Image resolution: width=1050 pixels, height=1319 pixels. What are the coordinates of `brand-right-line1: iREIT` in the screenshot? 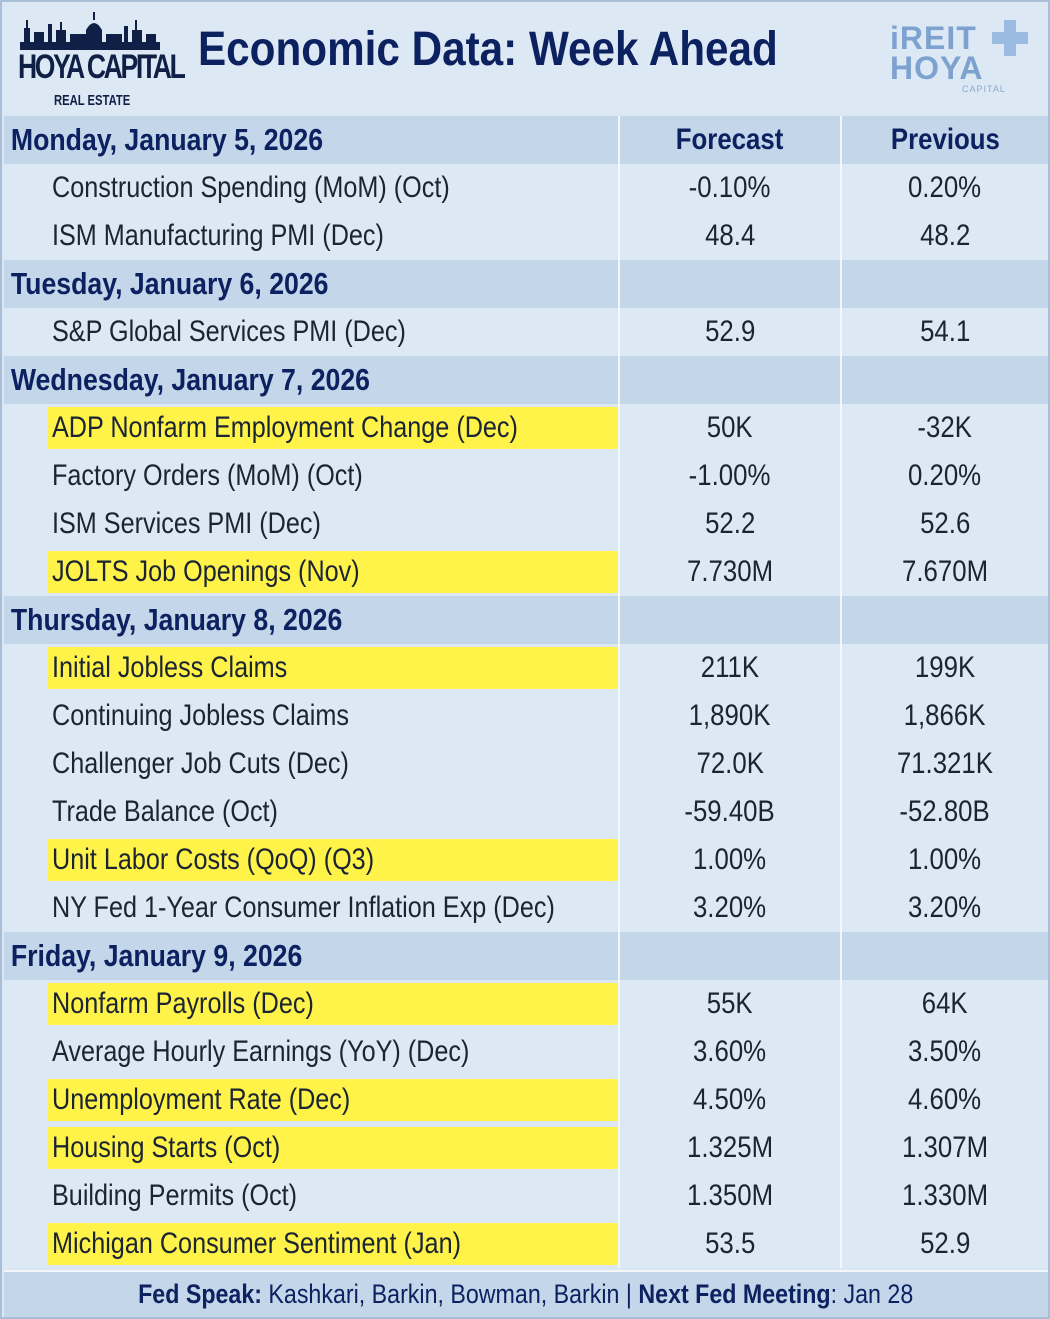 It's located at (933, 38).